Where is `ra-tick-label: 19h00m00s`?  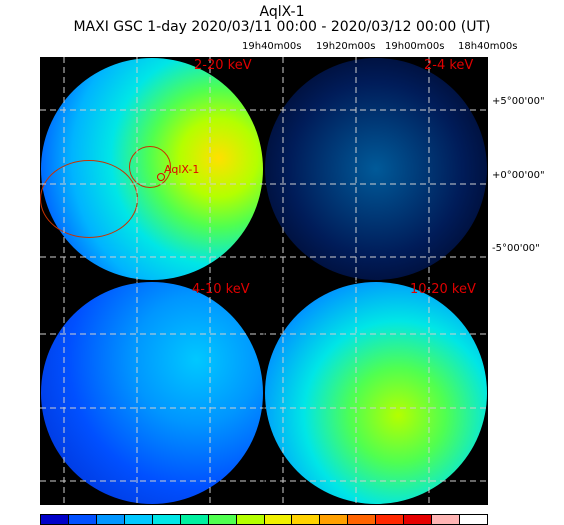 ra-tick-label: 19h00m00s is located at coordinates (415, 46).